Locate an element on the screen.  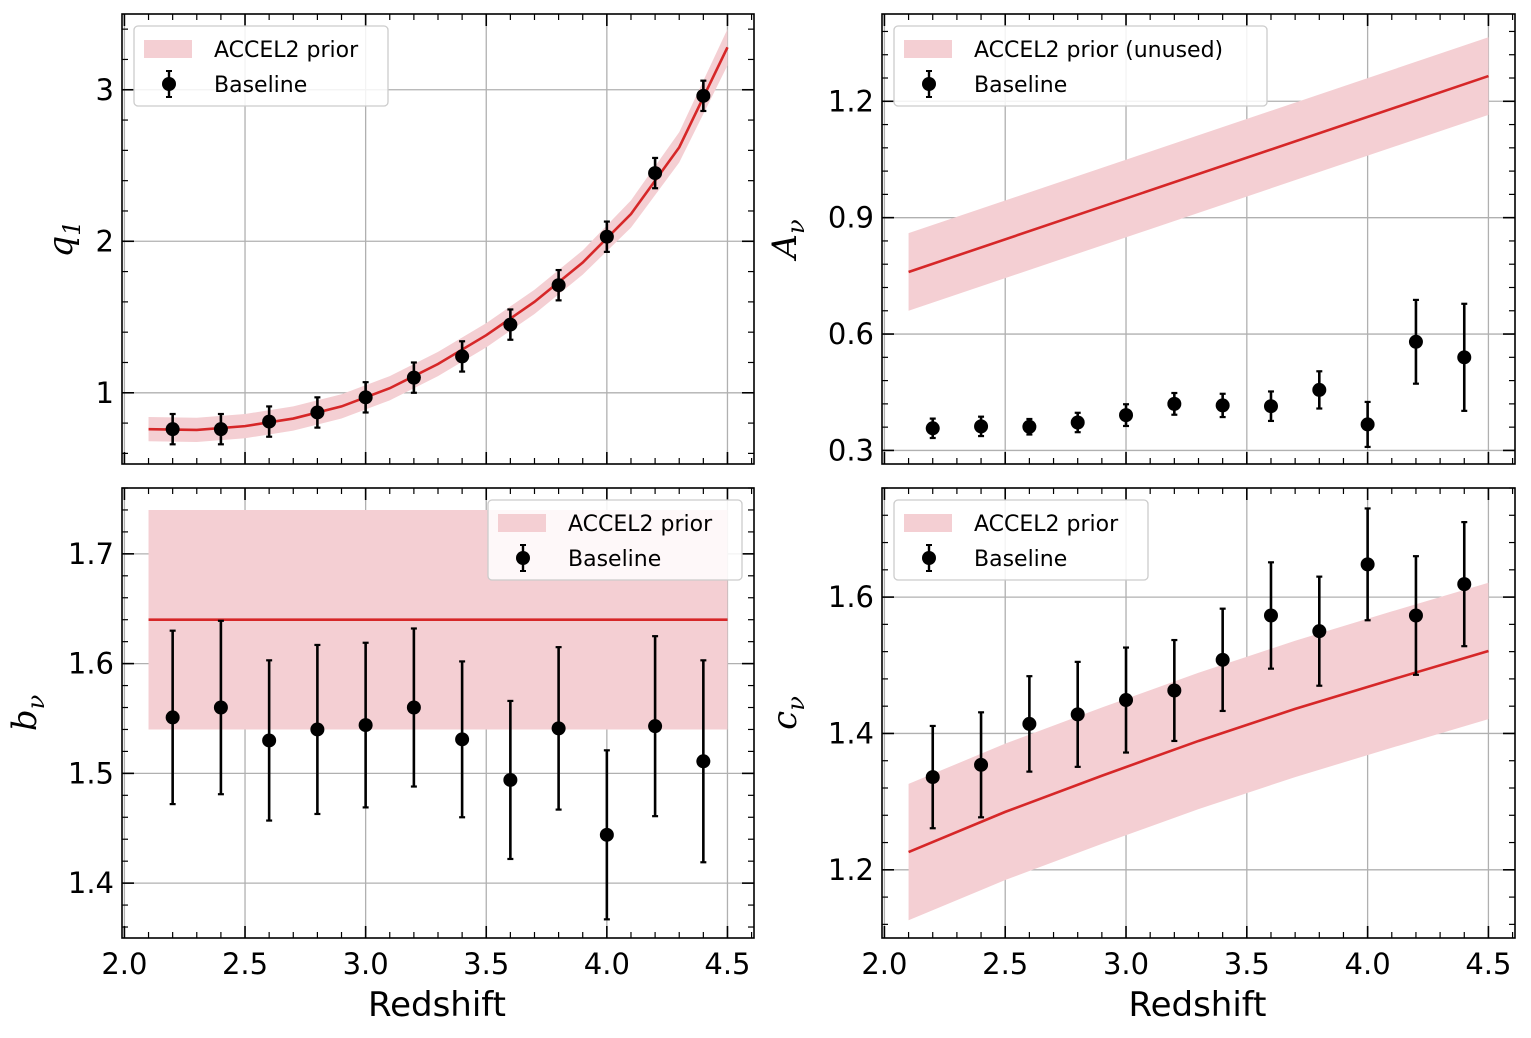
y-tick-label: 0.6 is located at coordinates (851, 334).